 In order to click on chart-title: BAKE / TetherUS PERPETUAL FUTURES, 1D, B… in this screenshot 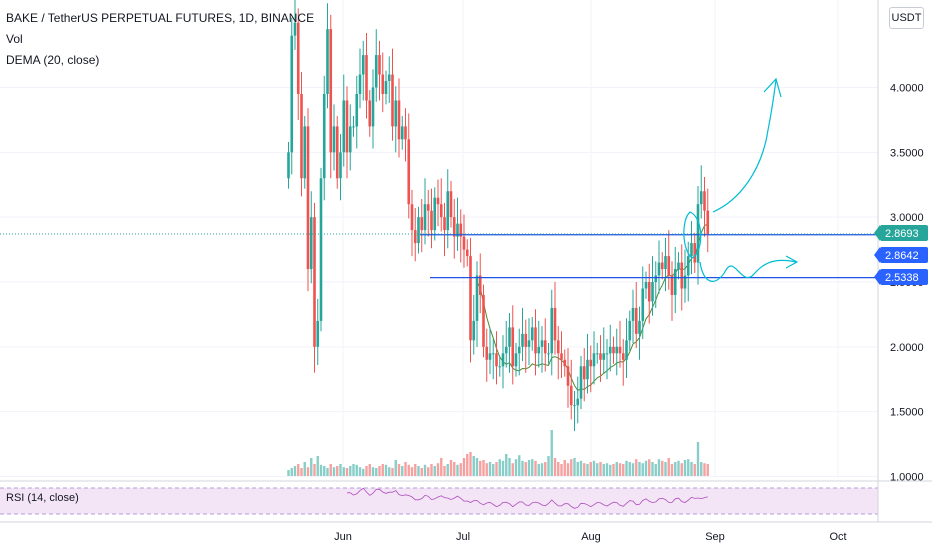, I will do `click(160, 18)`.